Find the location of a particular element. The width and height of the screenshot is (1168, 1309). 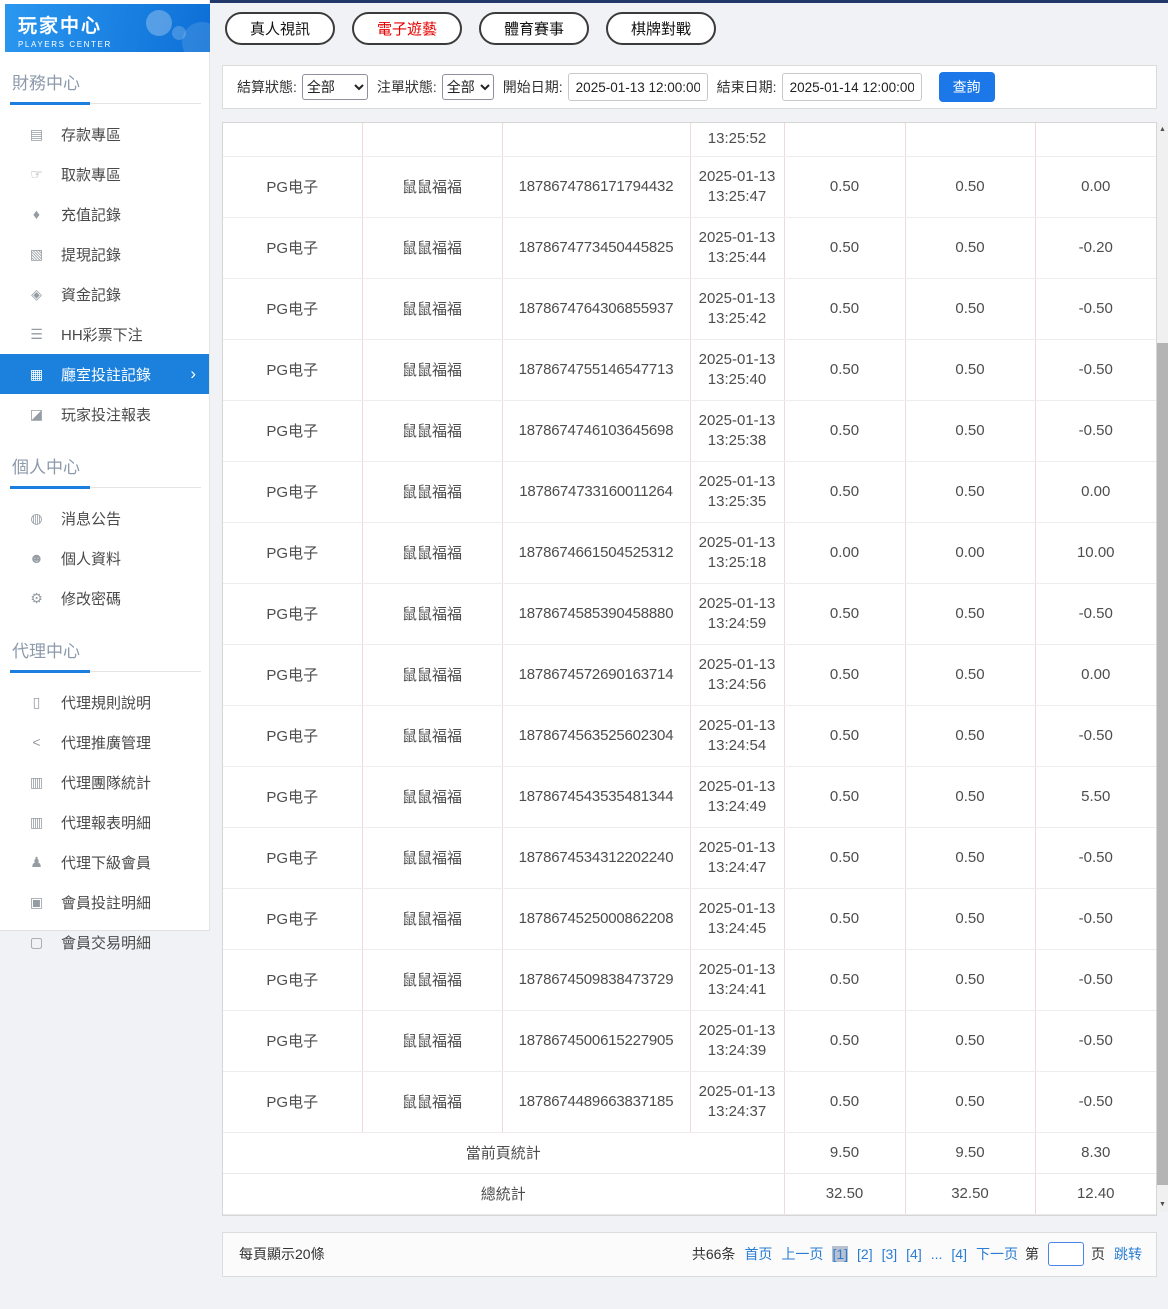

scroll-down-icon: ▼ is located at coordinates (1162, 1204).